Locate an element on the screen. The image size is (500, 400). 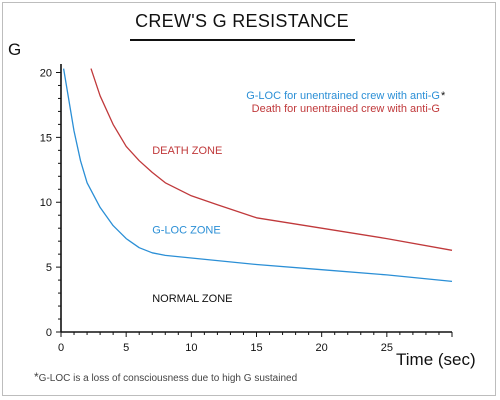
x-tick-label: 5 is located at coordinates (126, 348).